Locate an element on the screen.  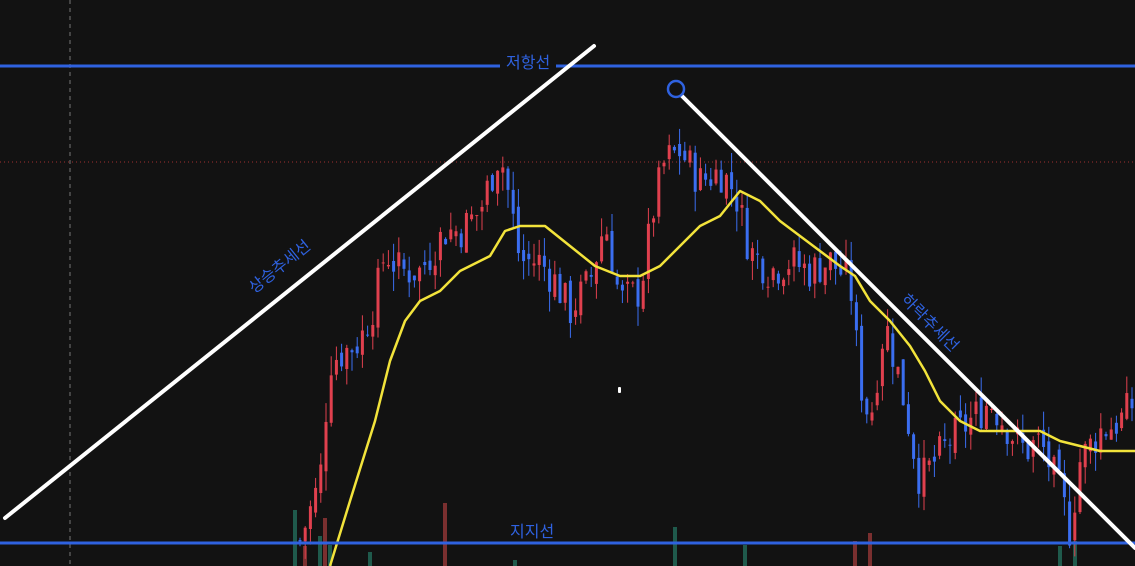
resistance-label: 저항선 is located at coordinates (528, 63).